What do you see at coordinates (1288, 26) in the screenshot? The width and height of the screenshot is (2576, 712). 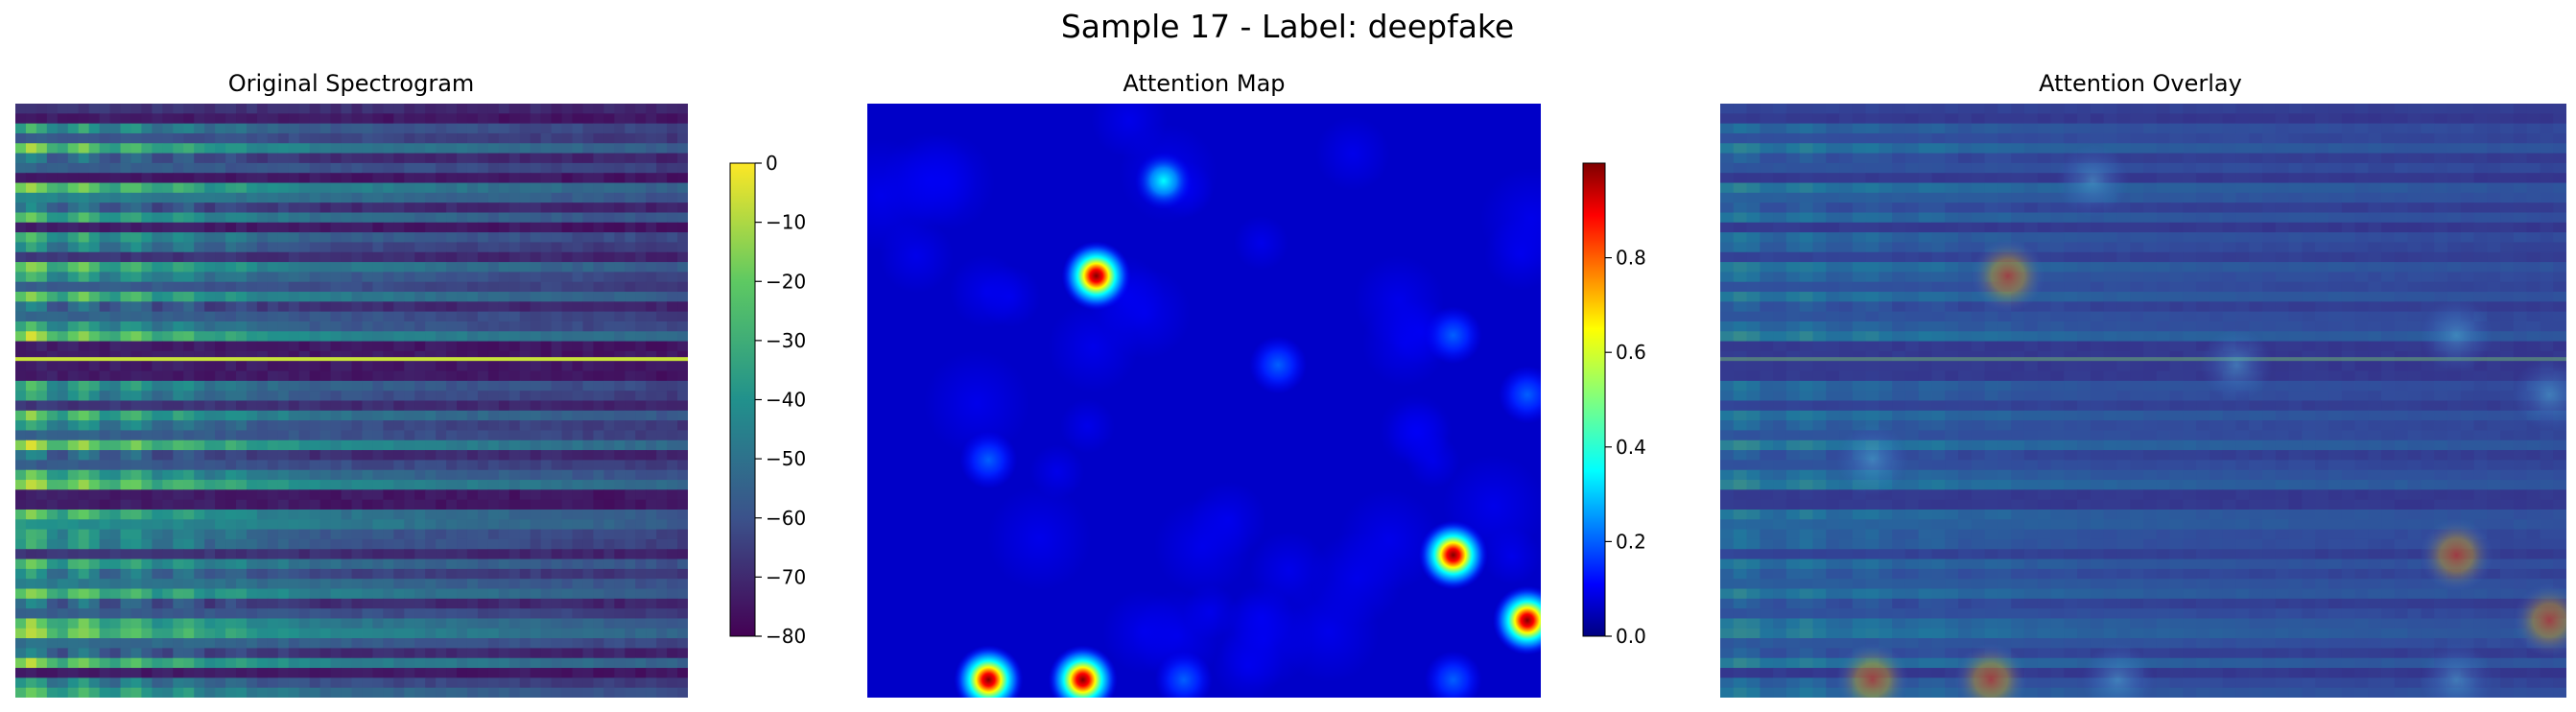 I see `figure-suptitle: Sample 17 - Label: deepfake` at bounding box center [1288, 26].